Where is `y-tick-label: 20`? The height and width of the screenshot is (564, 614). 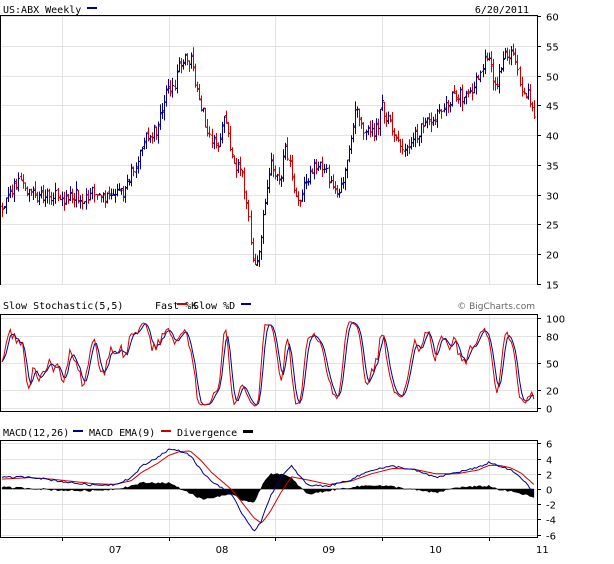 y-tick-label: 20 is located at coordinates (552, 256).